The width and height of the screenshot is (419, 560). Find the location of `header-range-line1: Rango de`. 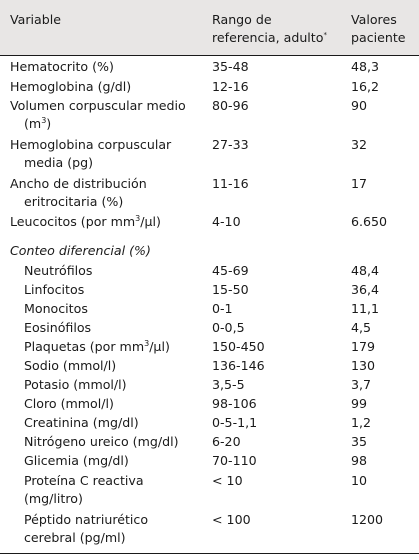

header-range-line1: Rango de is located at coordinates (242, 19).